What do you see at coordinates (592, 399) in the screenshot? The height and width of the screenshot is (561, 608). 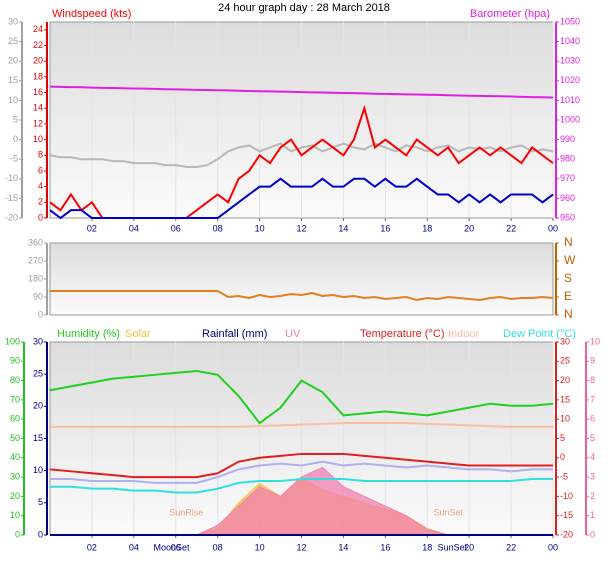 I see `y-tick-label: 7` at bounding box center [592, 399].